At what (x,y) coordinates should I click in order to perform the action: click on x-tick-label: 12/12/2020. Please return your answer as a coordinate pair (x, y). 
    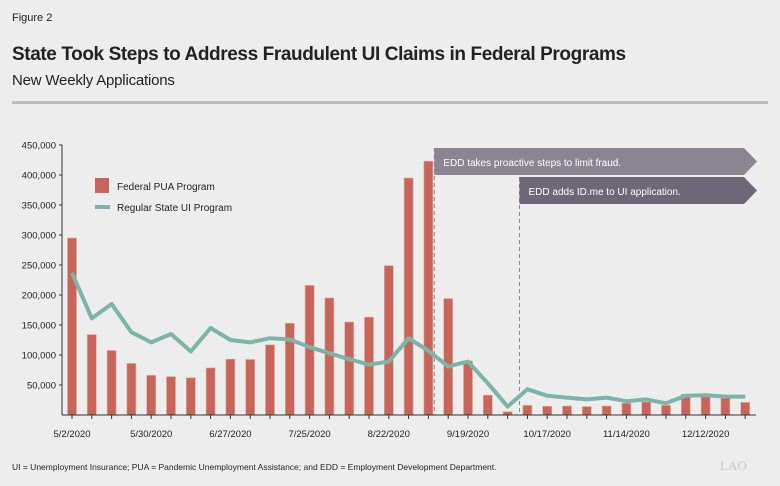
    Looking at the image, I should click on (706, 434).